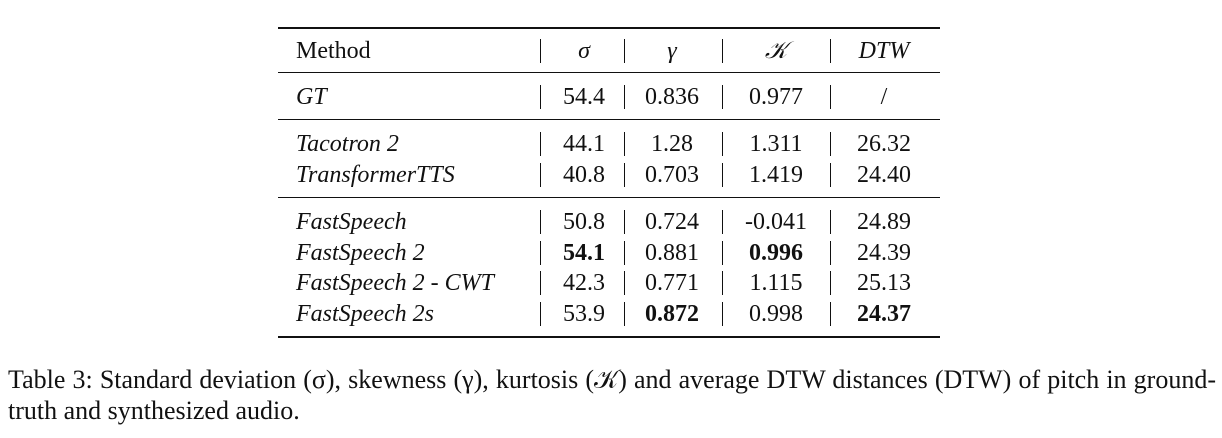 This screenshot has height=438, width=1222. What do you see at coordinates (672, 252) in the screenshot?
I see `cell: 0.881` at bounding box center [672, 252].